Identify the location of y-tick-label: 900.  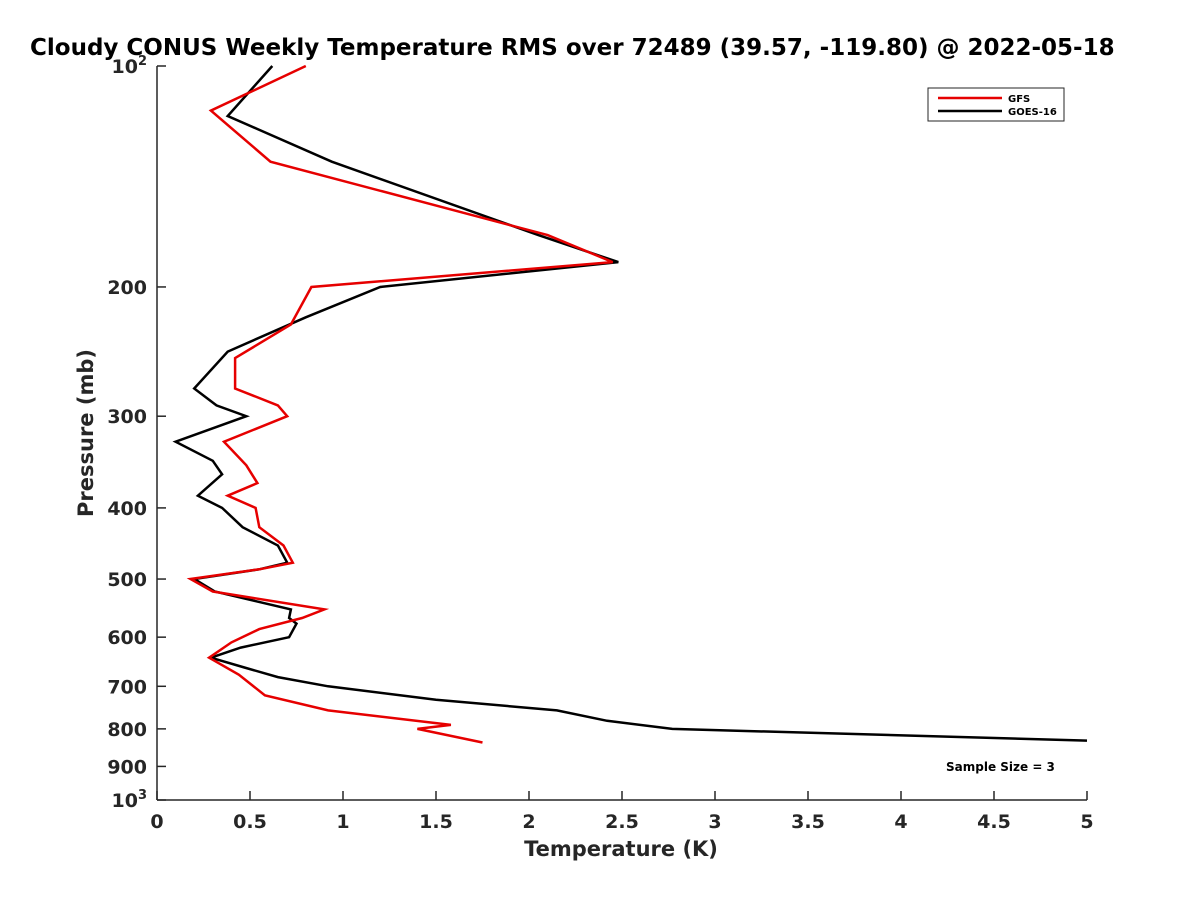
(127, 767).